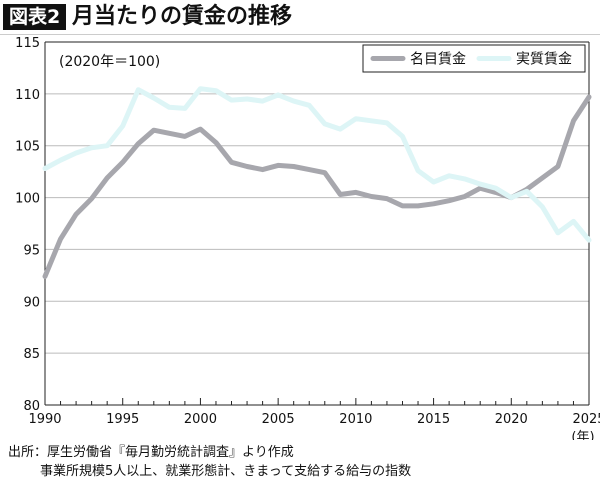 This screenshot has width=600, height=484. What do you see at coordinates (27, 199) in the screenshot?
I see `y-tick-label: 100` at bounding box center [27, 199].